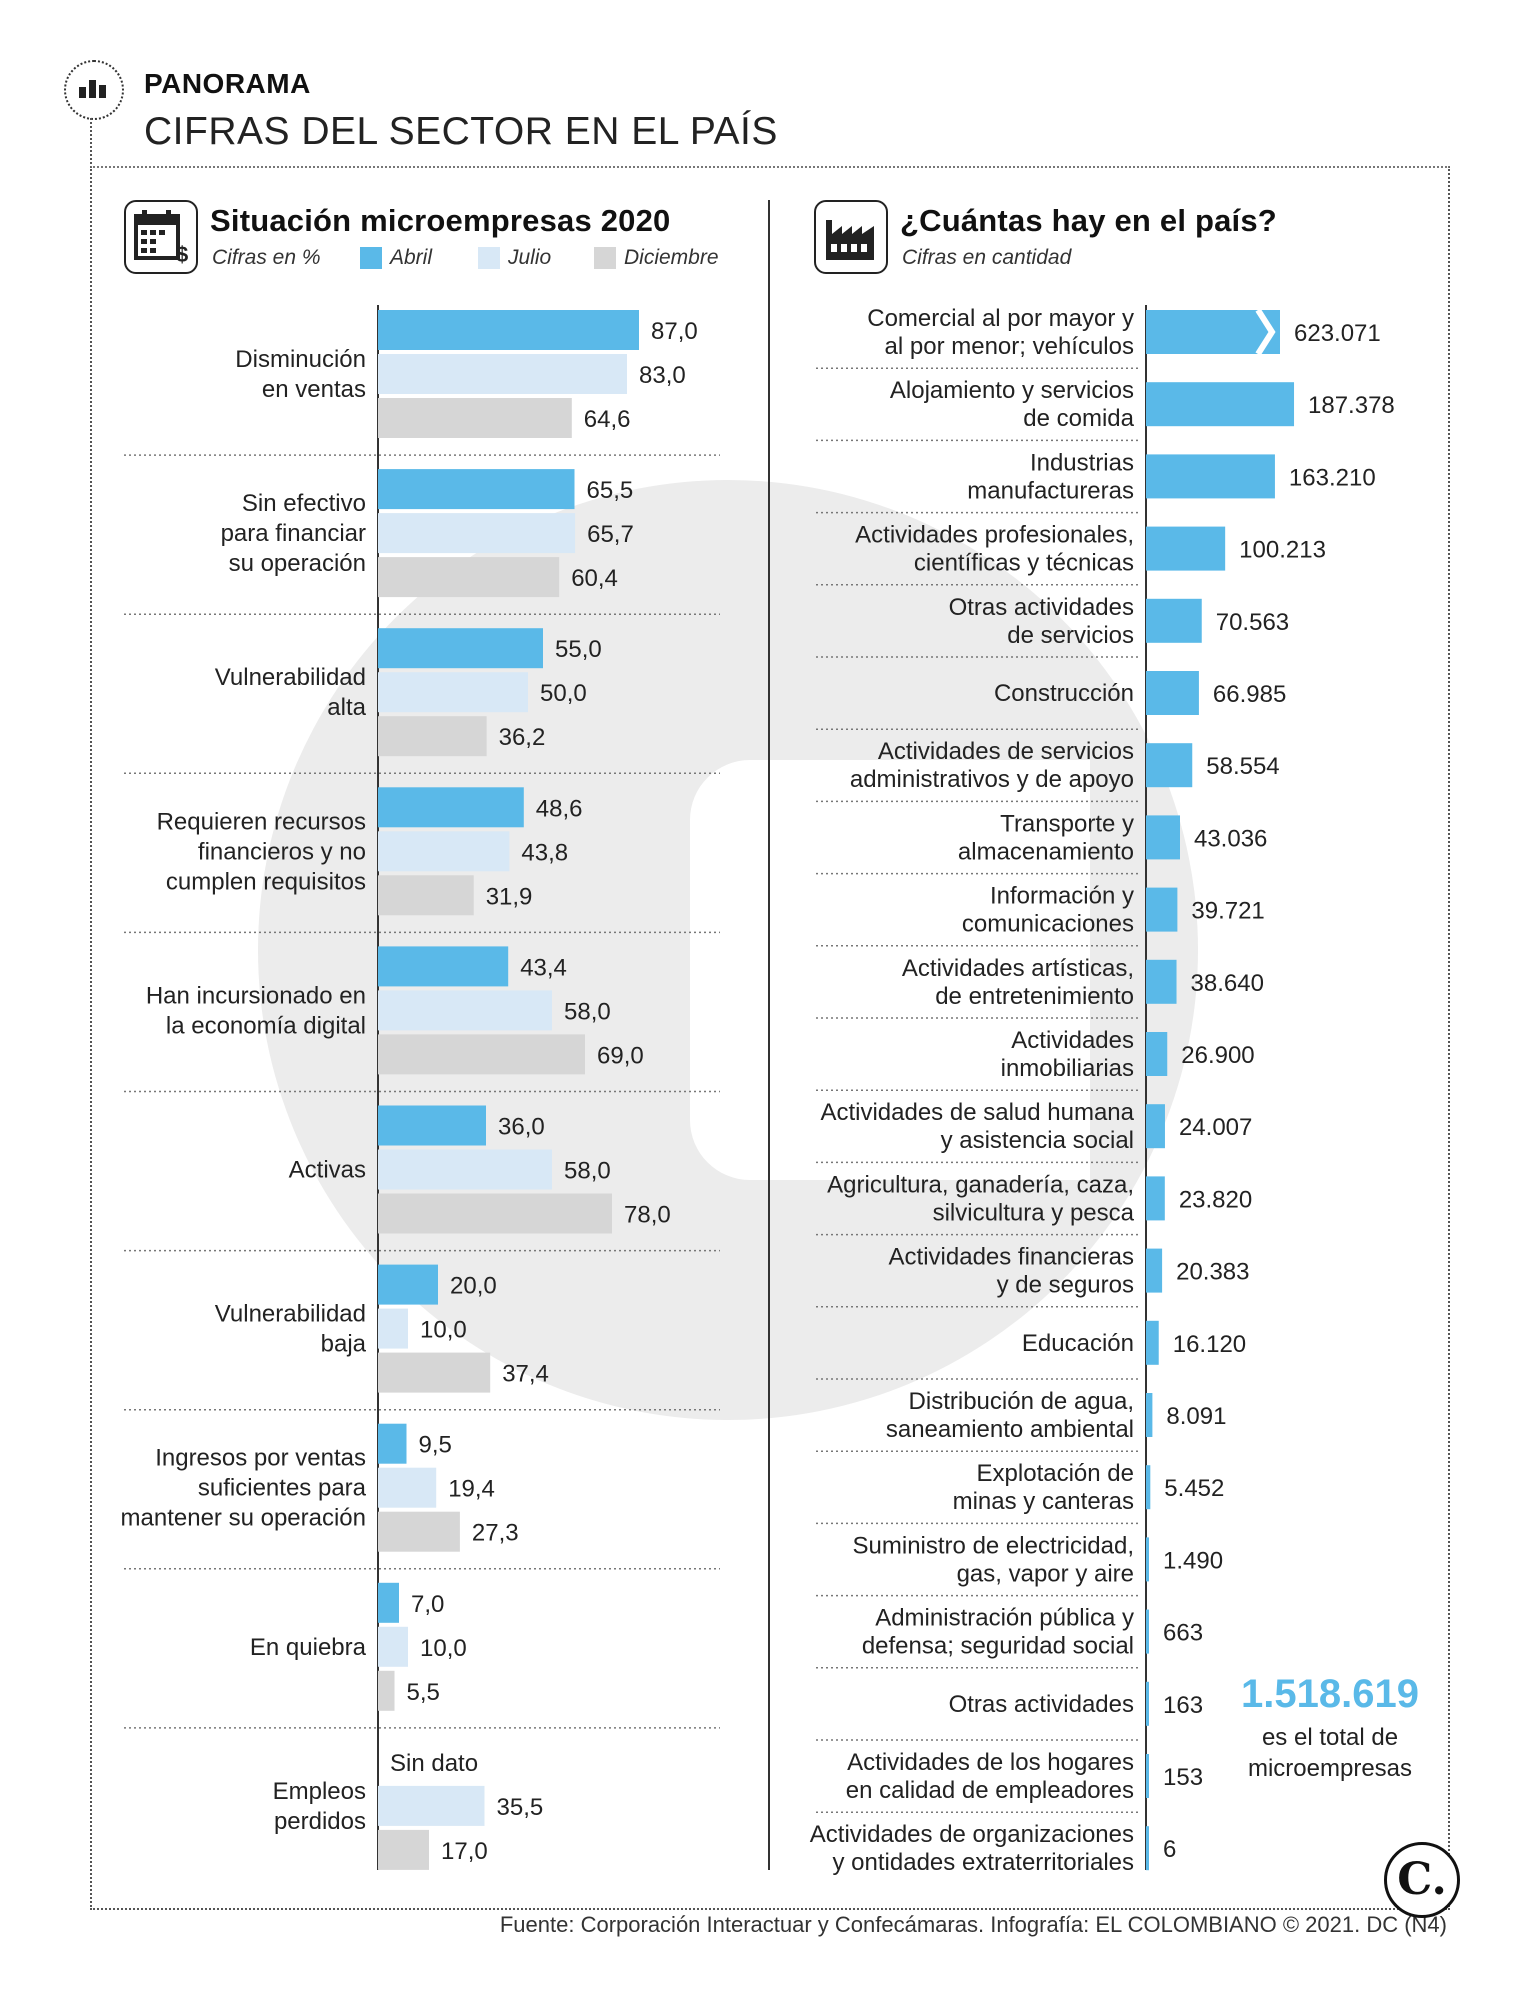 Image resolution: width=1517 pixels, height=2000 pixels. What do you see at coordinates (1183, 1633) in the screenshot?
I see `count-value-18: 663` at bounding box center [1183, 1633].